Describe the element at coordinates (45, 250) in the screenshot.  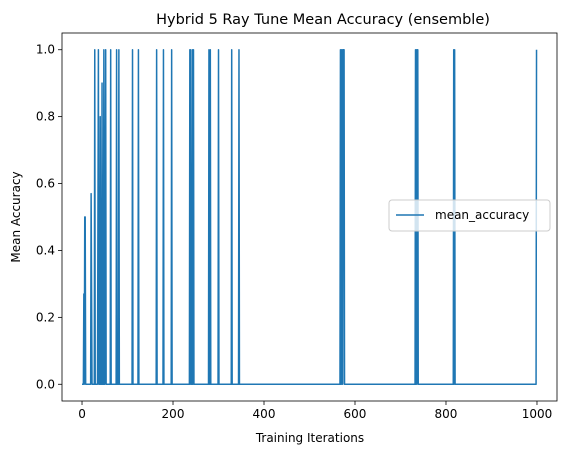
I see `y-tick-label: 0.4` at that location.